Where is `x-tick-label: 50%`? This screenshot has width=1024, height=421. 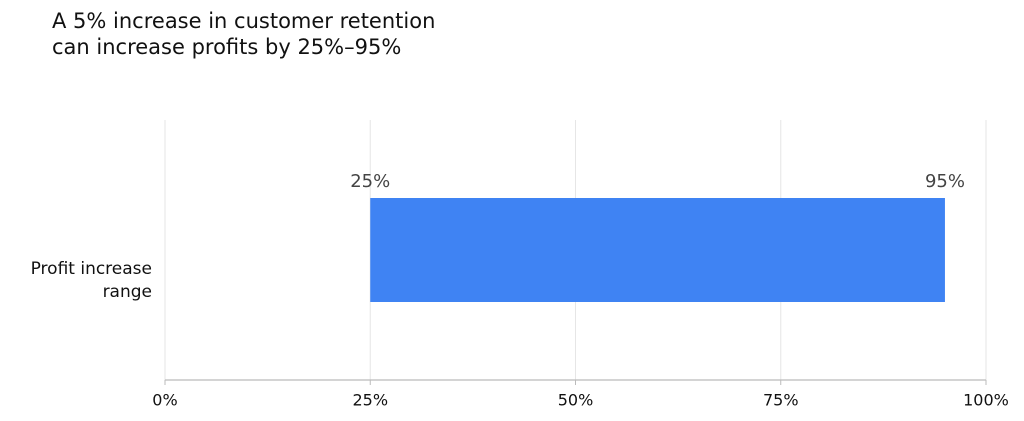 x-tick-label: 50% is located at coordinates (576, 400).